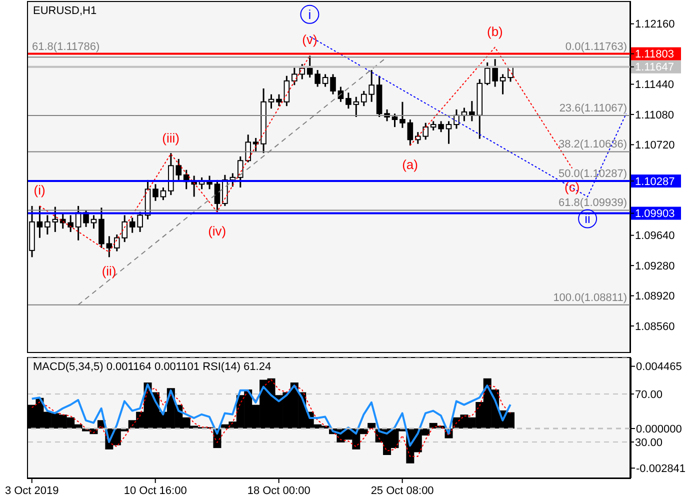  I want to click on data-label: (v), so click(310, 40).